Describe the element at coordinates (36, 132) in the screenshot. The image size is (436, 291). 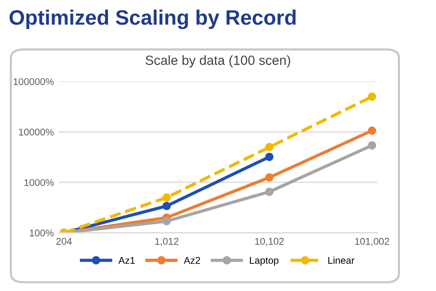
I see `y-tick-label: 10000%` at that location.